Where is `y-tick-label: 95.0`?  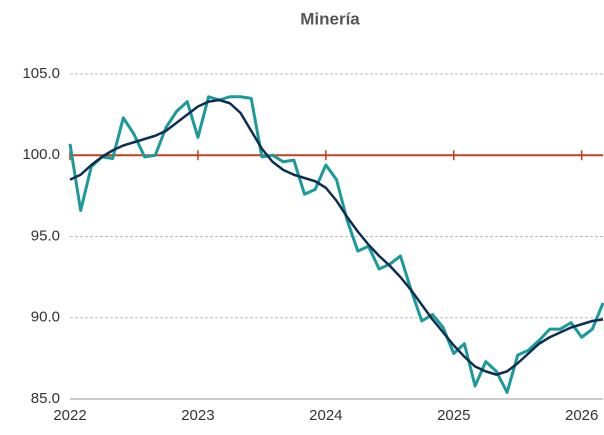 y-tick-label: 95.0 is located at coordinates (45, 235).